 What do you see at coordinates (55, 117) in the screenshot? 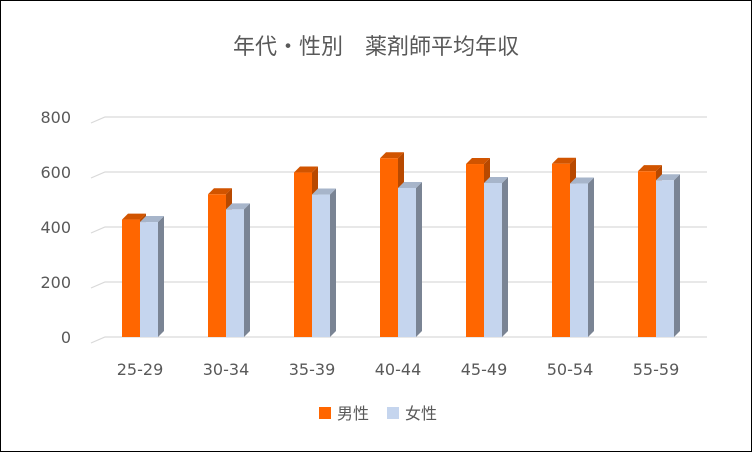
I see `y-tick-label: 800` at bounding box center [55, 117].